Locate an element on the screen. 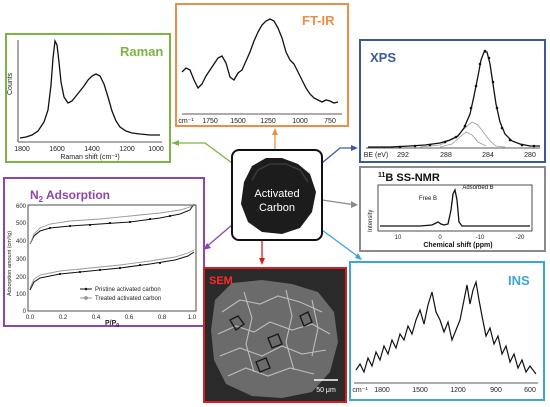 The image size is (550, 407). ftir-tick-1000: 1000 is located at coordinates (300, 121).